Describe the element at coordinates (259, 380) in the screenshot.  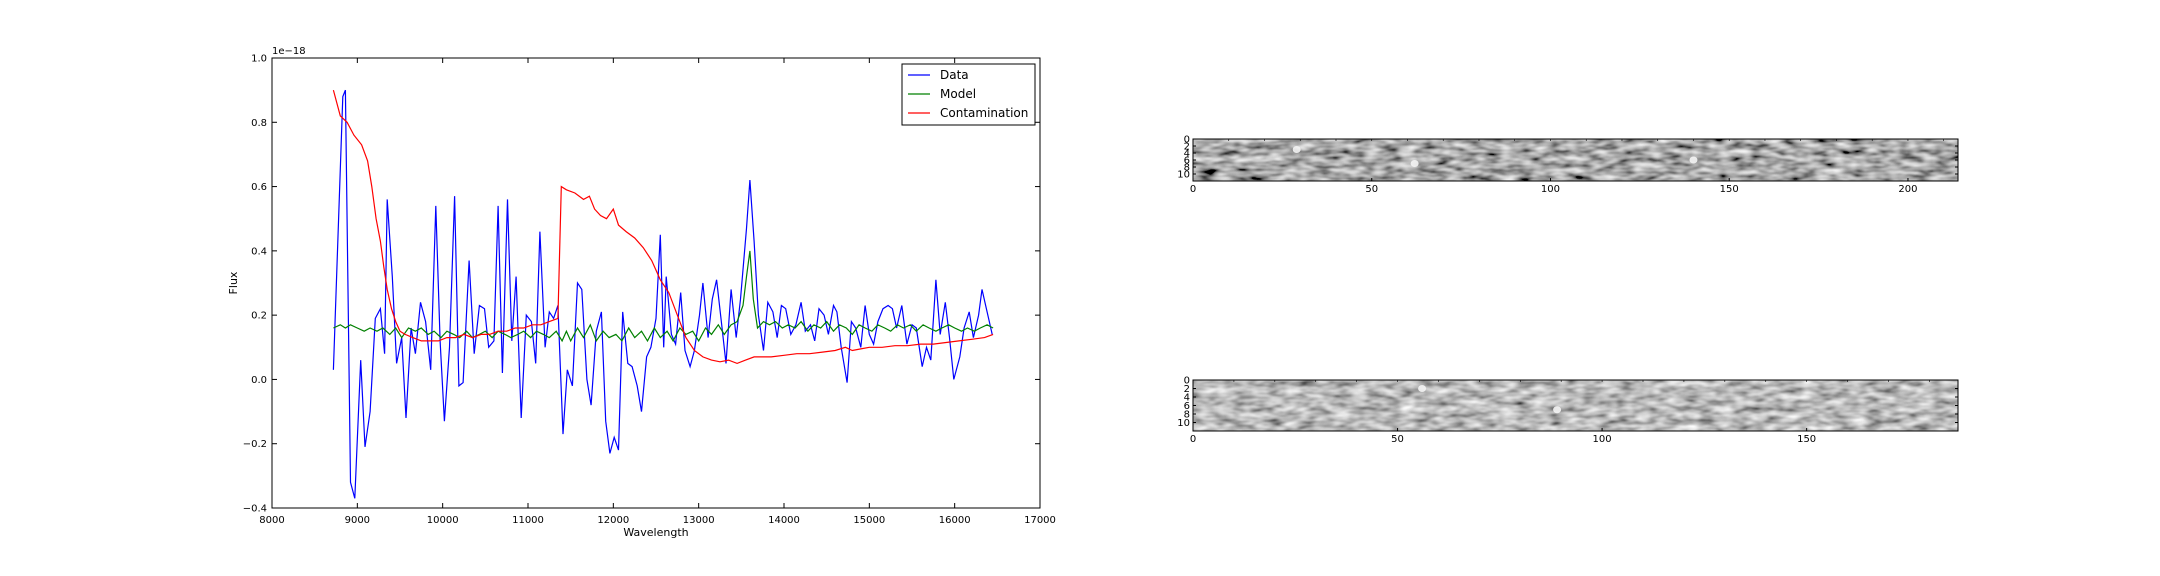
I see `y-tick-label: 0.0` at that location.